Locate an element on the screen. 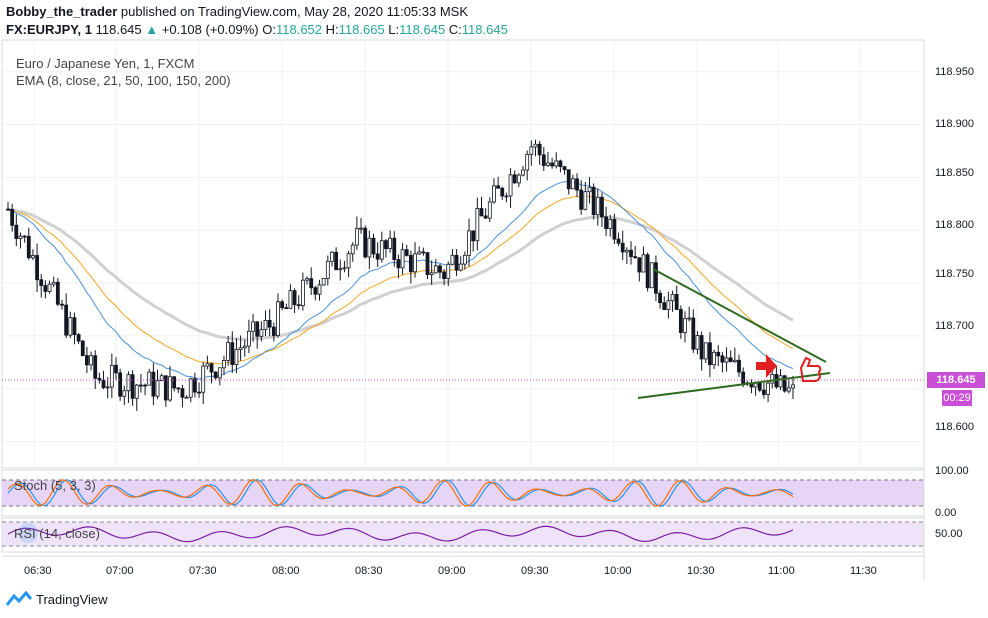 Image resolution: width=988 pixels, height=618 pixels. triangle-upper-line is located at coordinates (739, 315).